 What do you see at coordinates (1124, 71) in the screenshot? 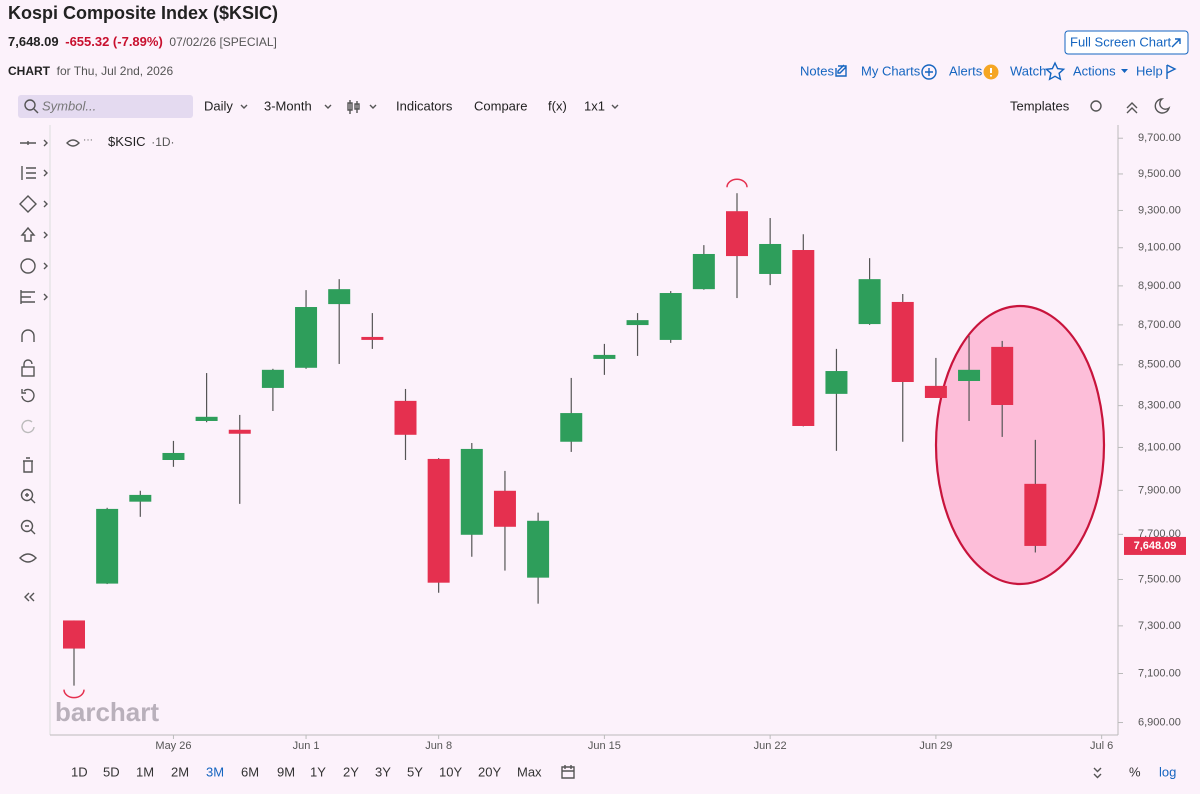
I see `actions-caret` at bounding box center [1124, 71].